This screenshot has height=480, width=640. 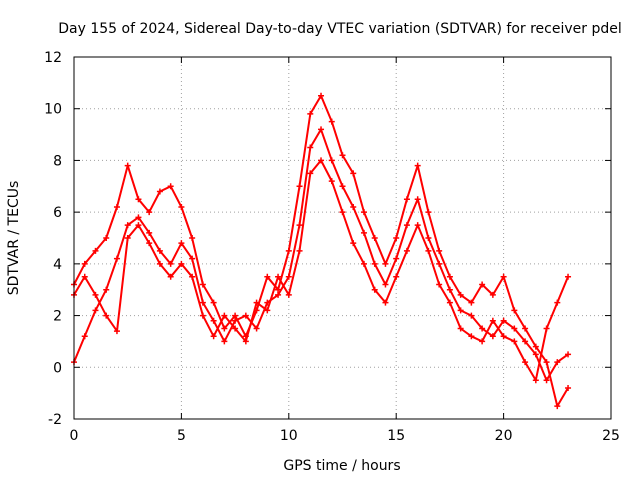 What do you see at coordinates (57, 317) in the screenshot?
I see `y-tick-label: 2` at bounding box center [57, 317].